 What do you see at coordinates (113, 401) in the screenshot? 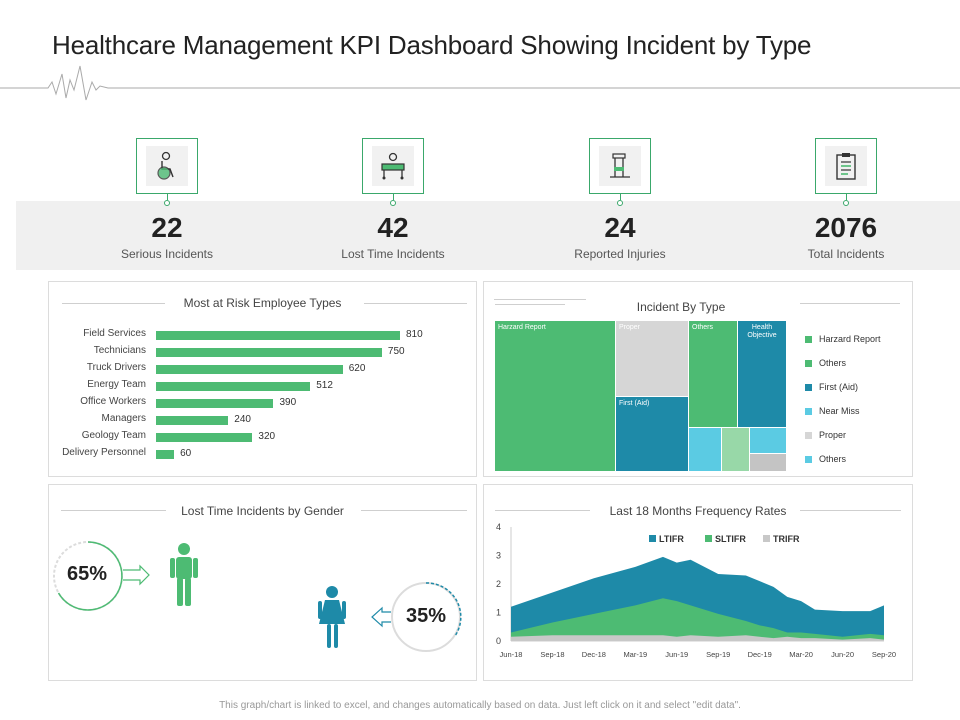
I see `bar-category-label: Office Workers` at bounding box center [113, 401].